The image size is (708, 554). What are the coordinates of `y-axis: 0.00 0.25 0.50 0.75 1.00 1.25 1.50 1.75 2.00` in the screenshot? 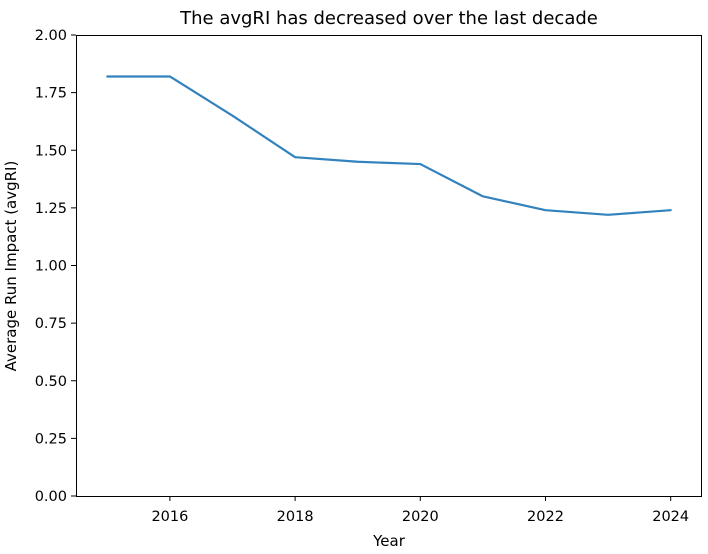 It's located at (55, 266).